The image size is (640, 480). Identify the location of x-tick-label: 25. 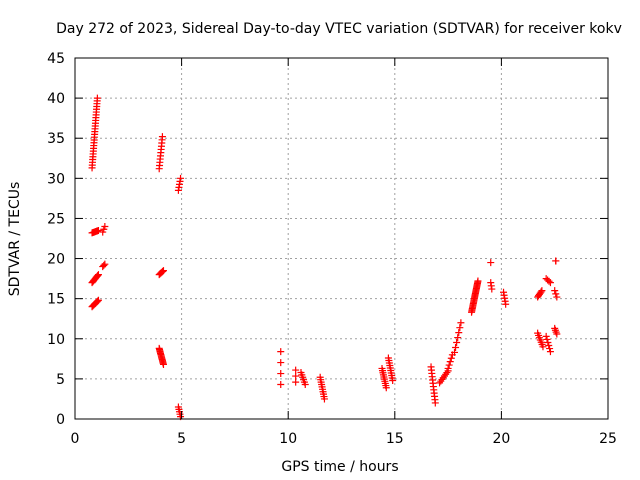
(608, 439).